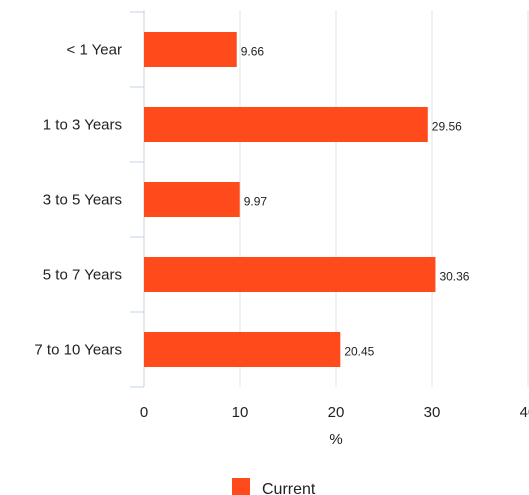 The image size is (529, 495). What do you see at coordinates (94, 50) in the screenshot?
I see `category-label: < 1 Year` at bounding box center [94, 50].